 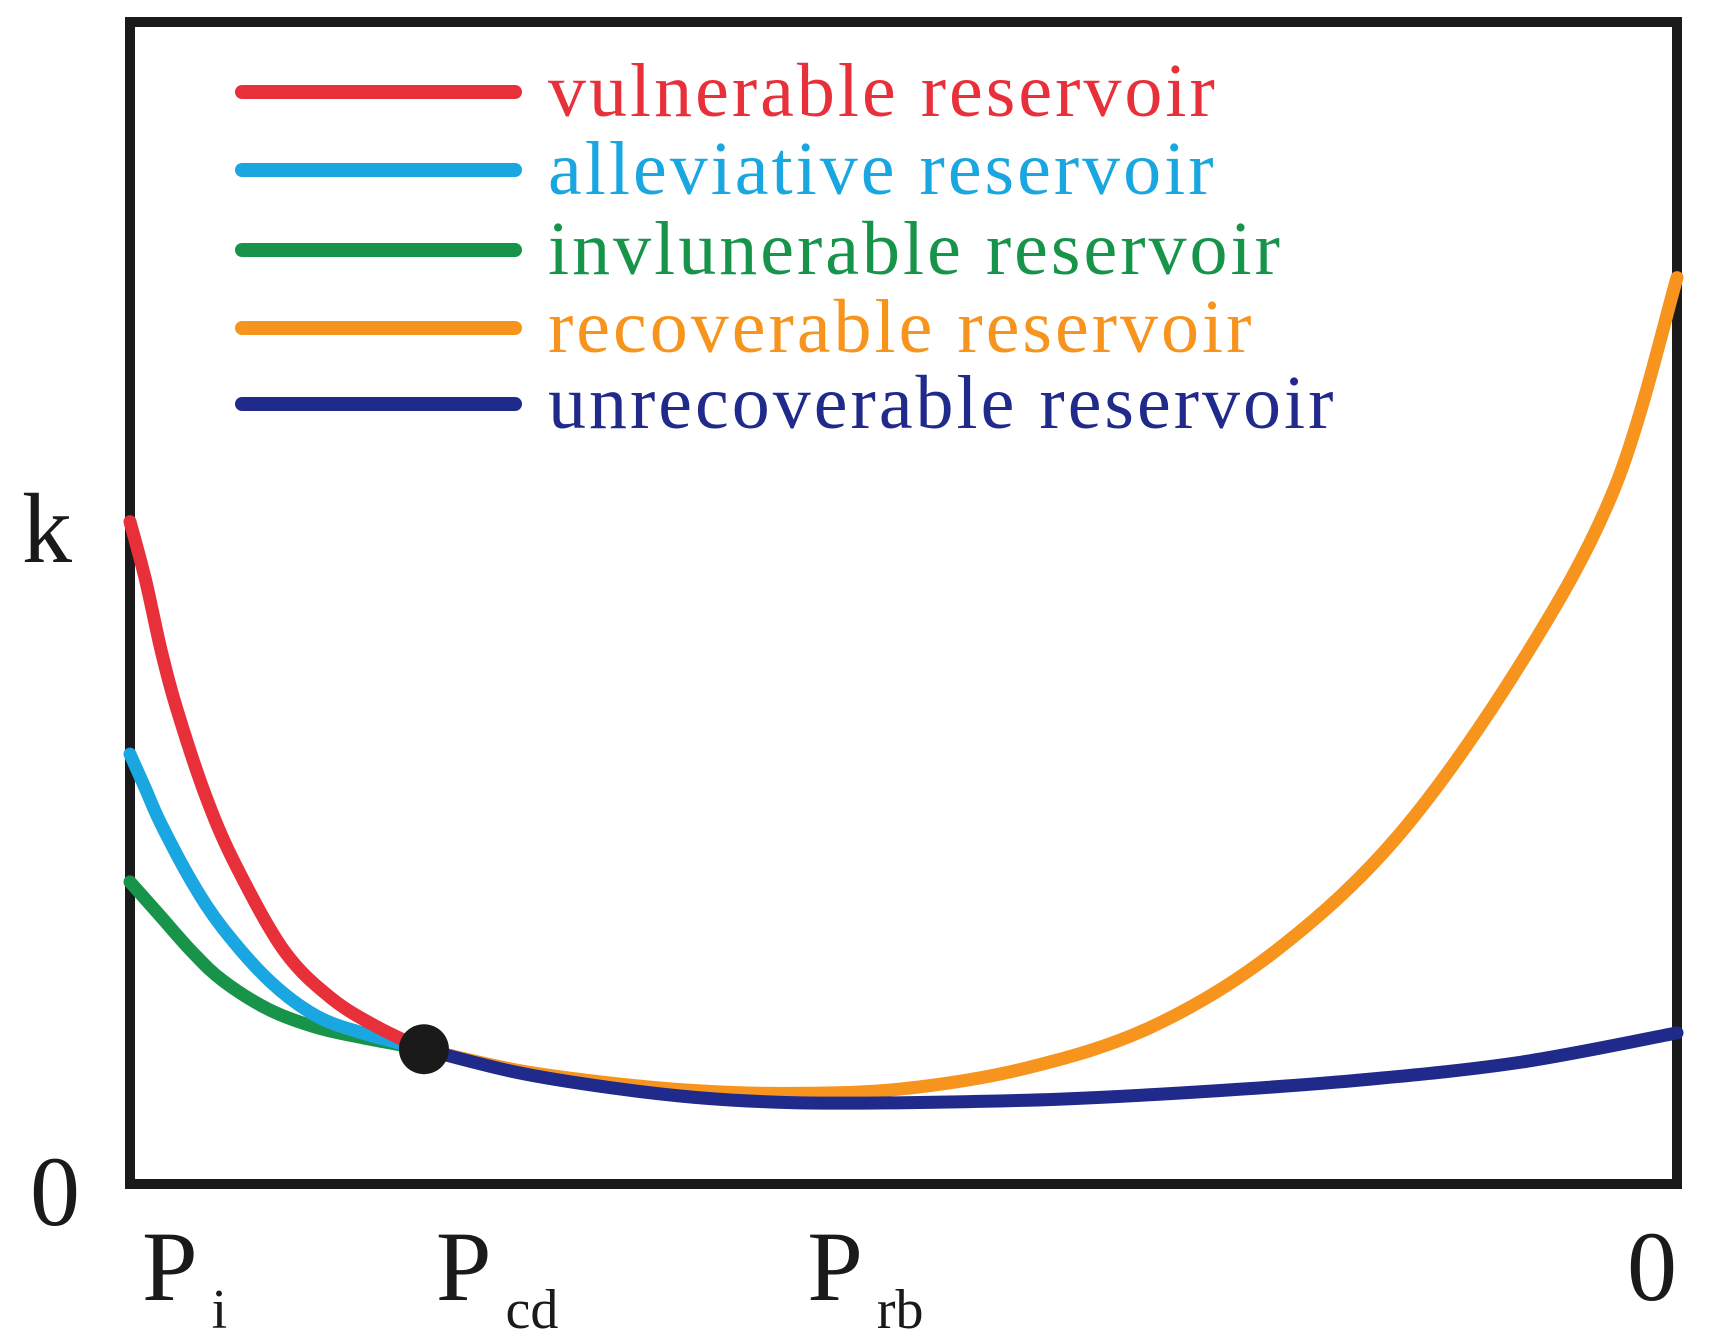 I want to click on legend-label-invlunerable-reservoir: invlunerable reservoir, so click(x=915, y=249).